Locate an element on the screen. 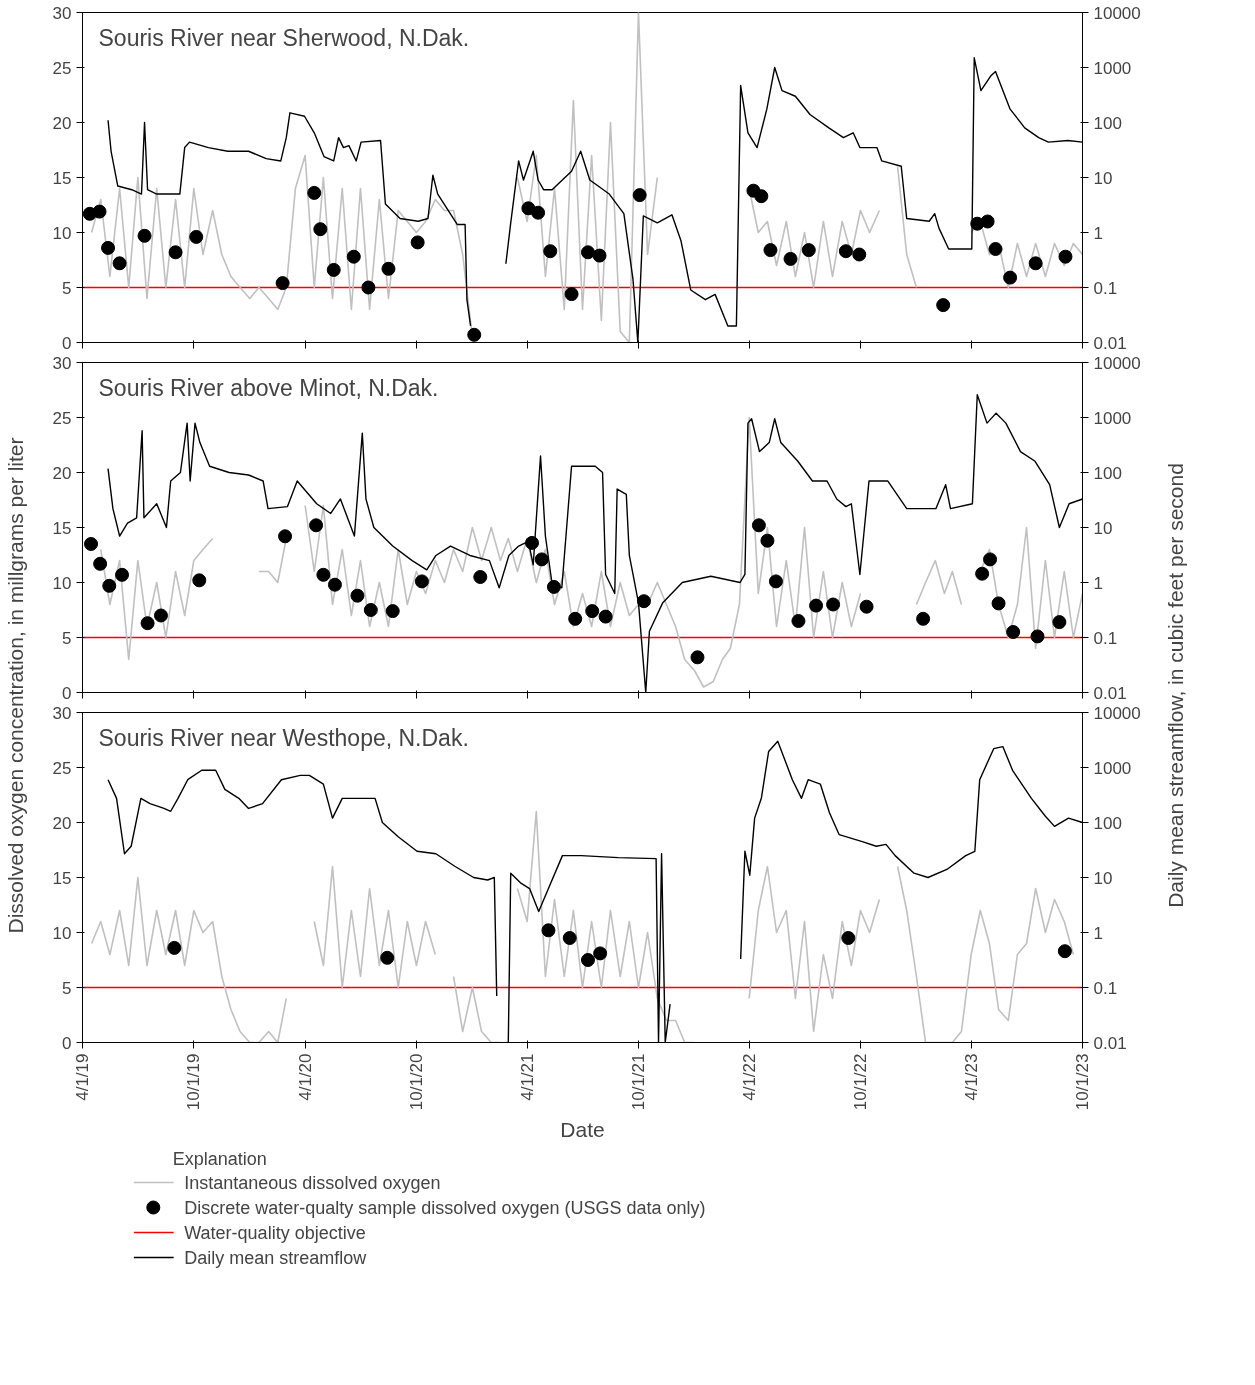 The height and width of the screenshot is (1385, 1255). legend-label: Discrete water-qualty sample dissolved oxygen (USGS data only) is located at coordinates (445, 1207).